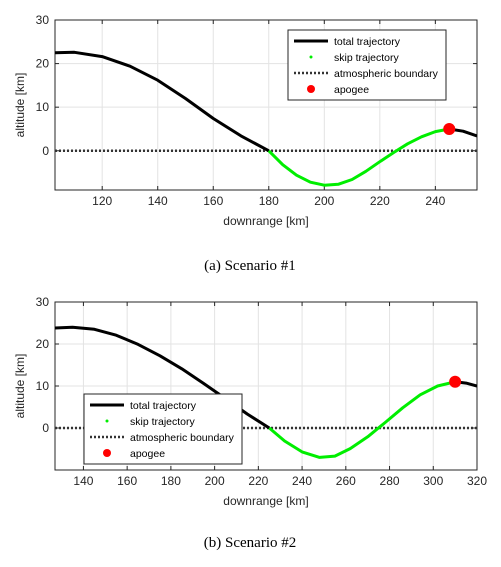  What do you see at coordinates (433, 481) in the screenshot?
I see `x-tick-label: 300` at bounding box center [433, 481].